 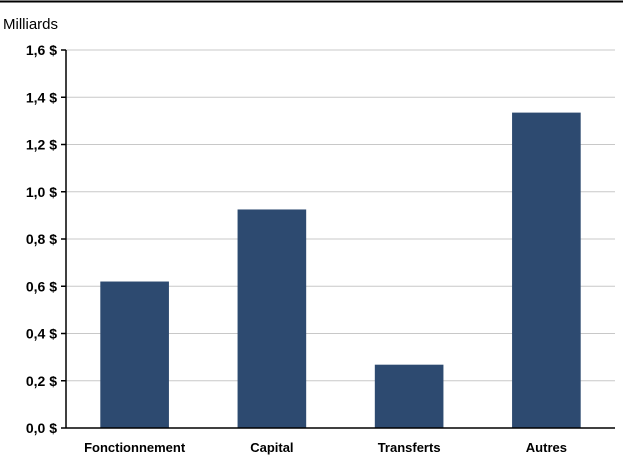 What do you see at coordinates (546, 270) in the screenshot?
I see `bar-autres` at bounding box center [546, 270].